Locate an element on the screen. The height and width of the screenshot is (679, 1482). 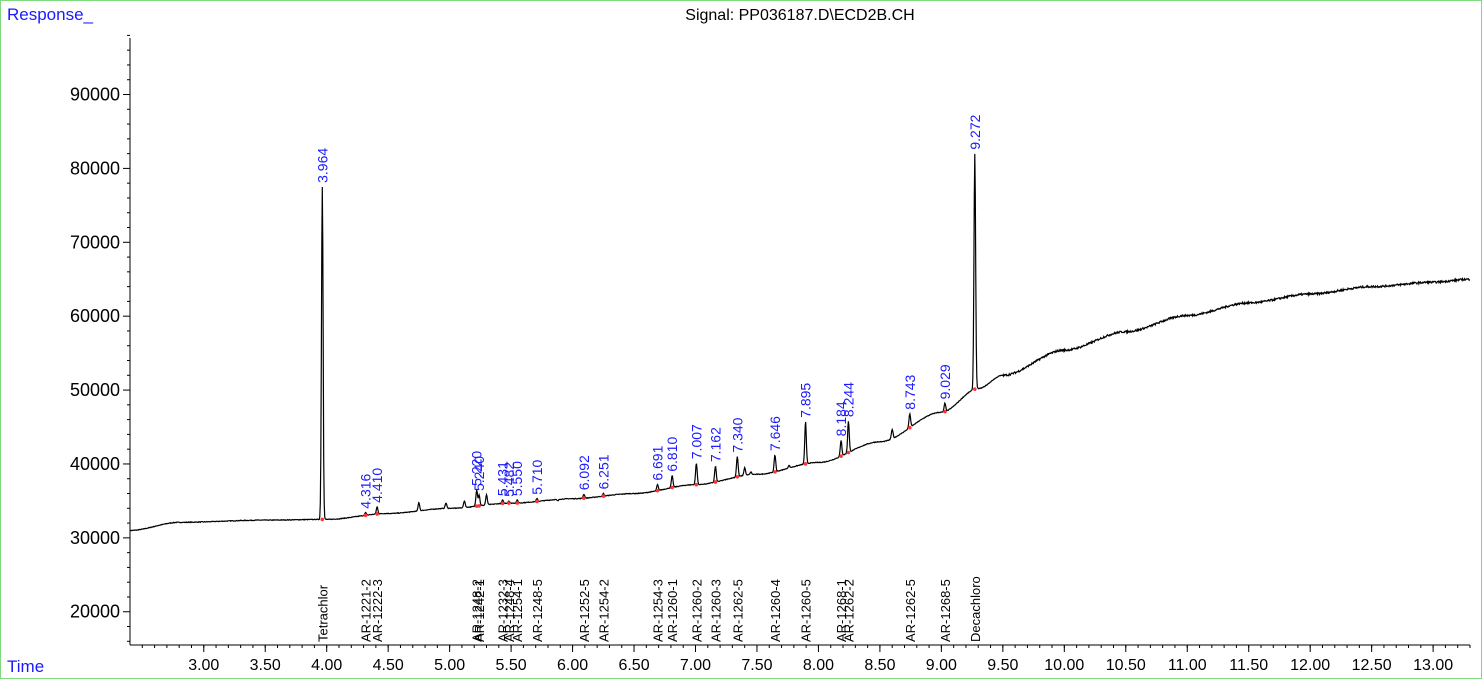
compound-label: Tetrachlor is located at coordinates (322, 613).